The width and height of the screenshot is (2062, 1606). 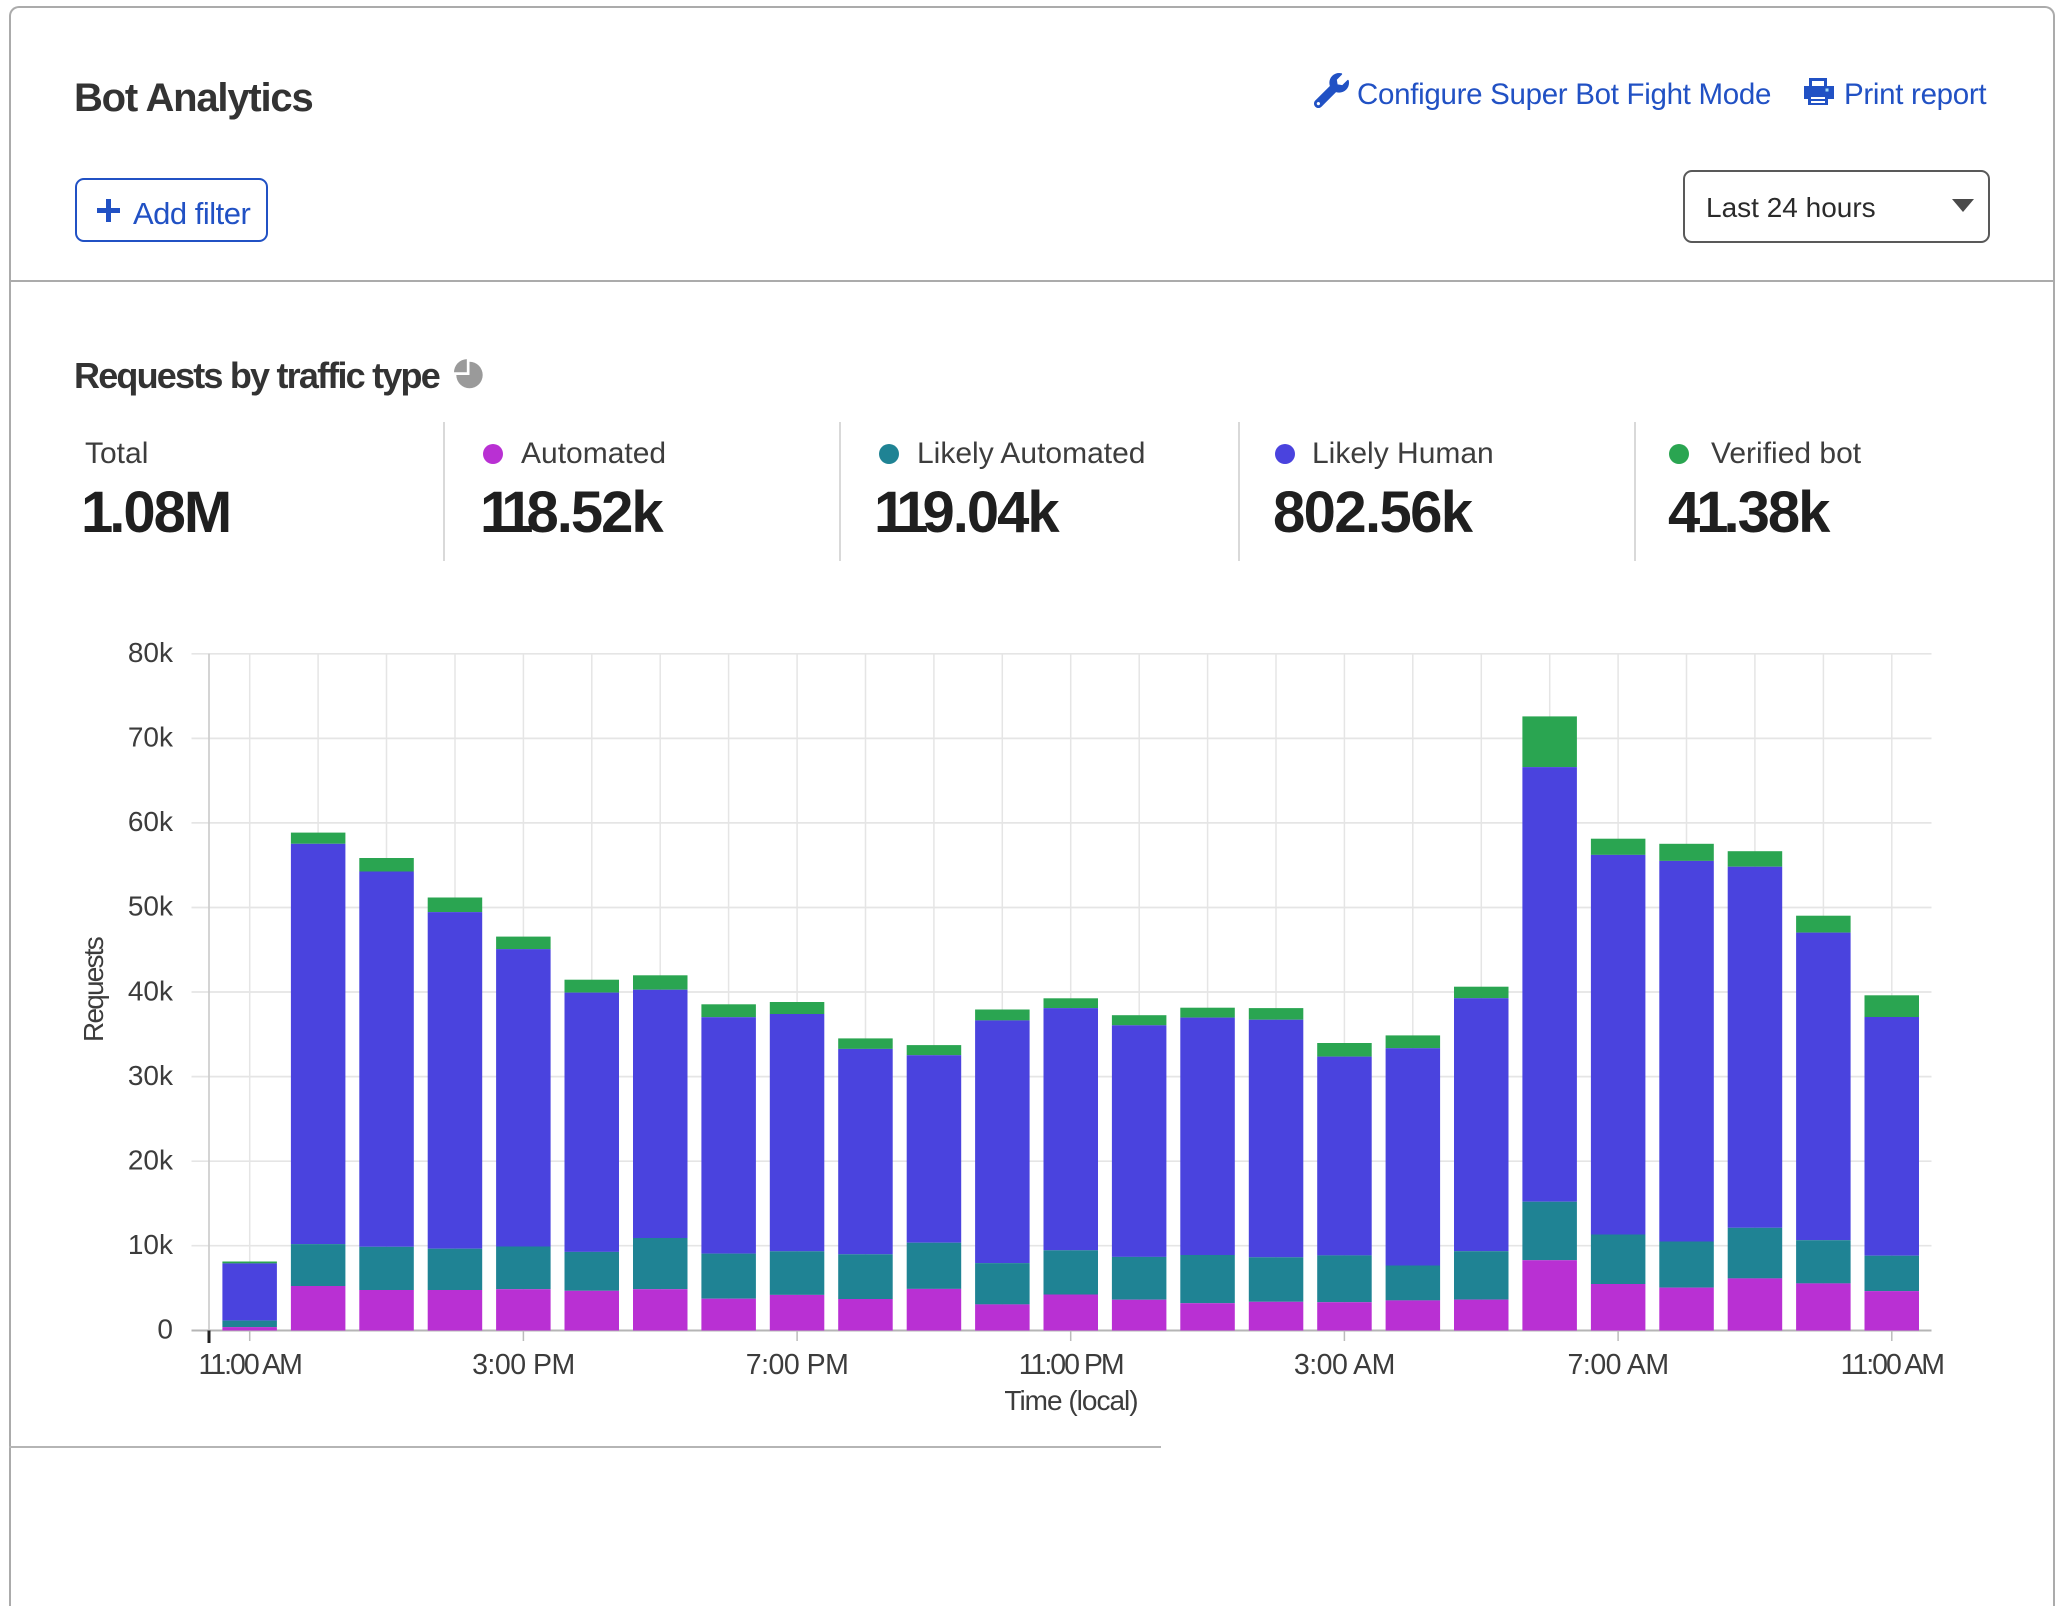 What do you see at coordinates (1618, 1365) in the screenshot?
I see `svg-text: 7:00 AM` at bounding box center [1618, 1365].